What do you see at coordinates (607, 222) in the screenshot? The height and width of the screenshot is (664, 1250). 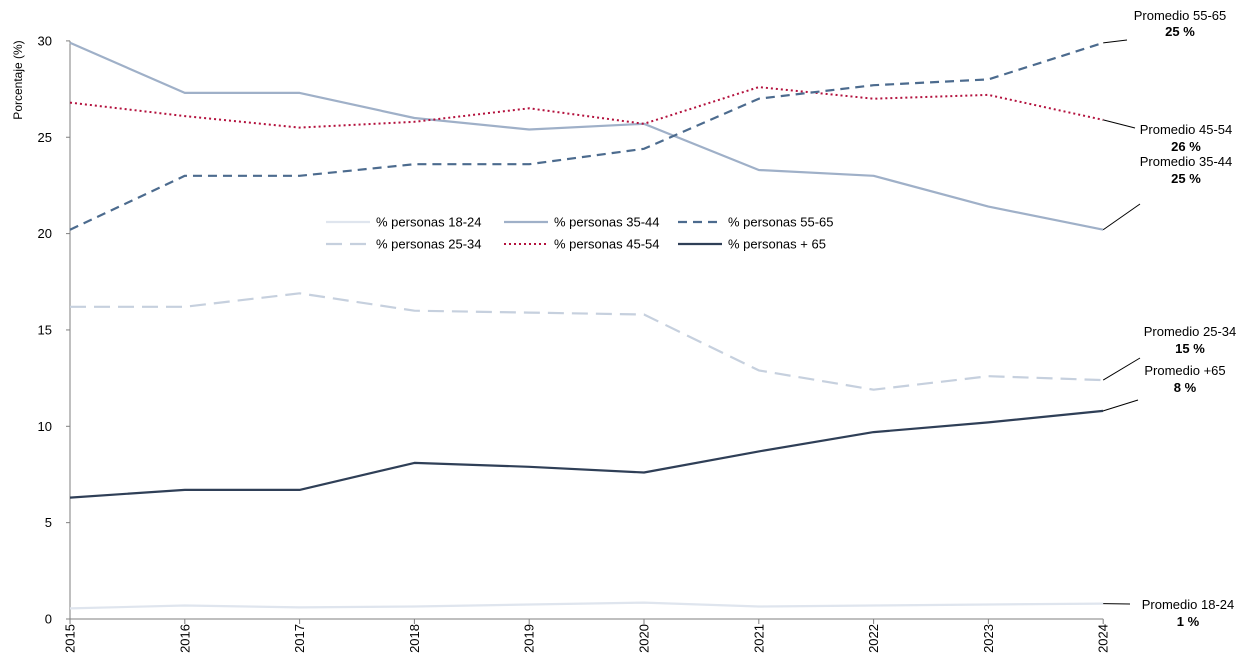 I see `legend-label: % personas 35-44` at bounding box center [607, 222].